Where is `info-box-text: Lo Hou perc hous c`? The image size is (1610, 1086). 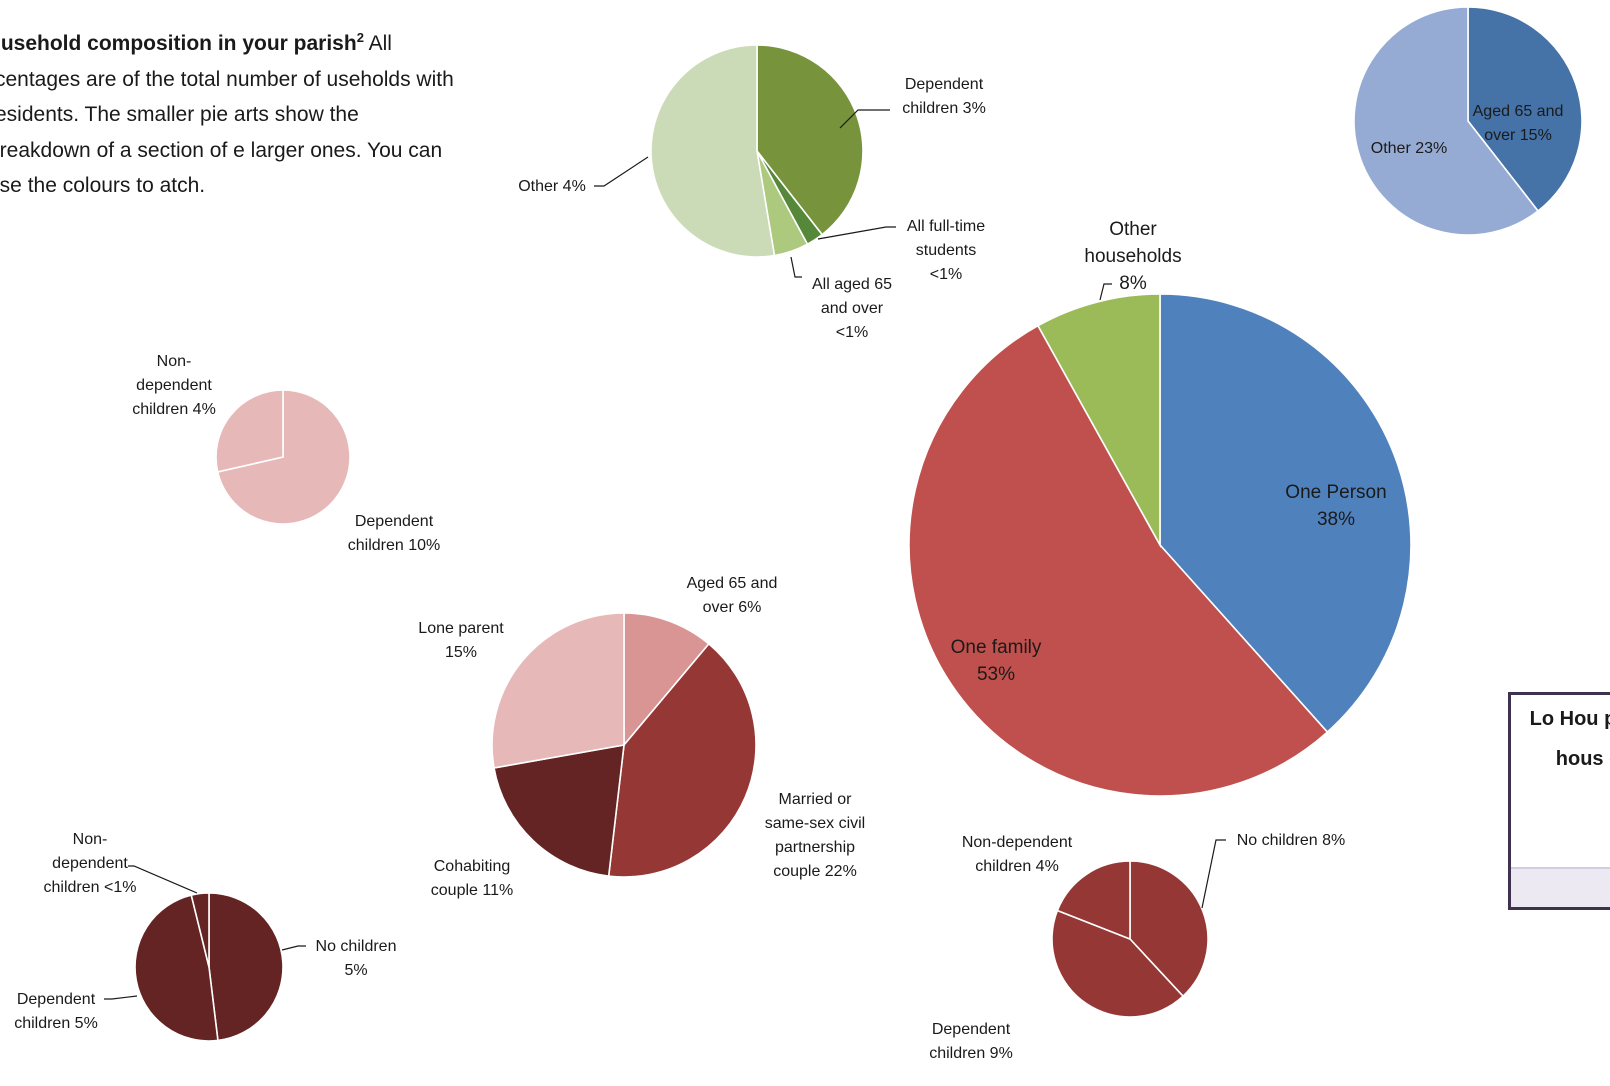 info-box-text: Lo Hou perc hous c is located at coordinates (1569, 739).